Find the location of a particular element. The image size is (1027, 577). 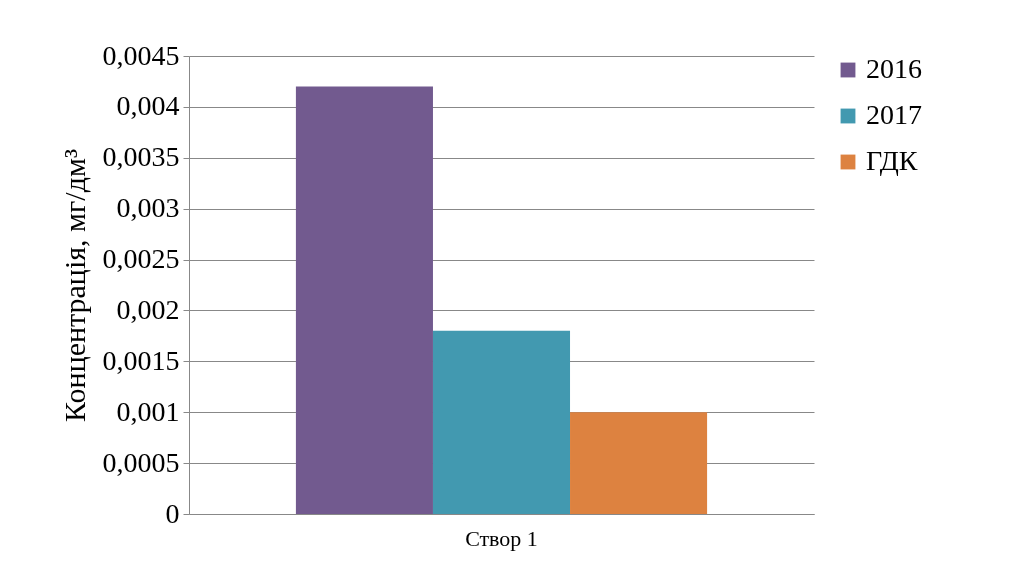

y-tick-label: 0,0025 is located at coordinates (141, 259).